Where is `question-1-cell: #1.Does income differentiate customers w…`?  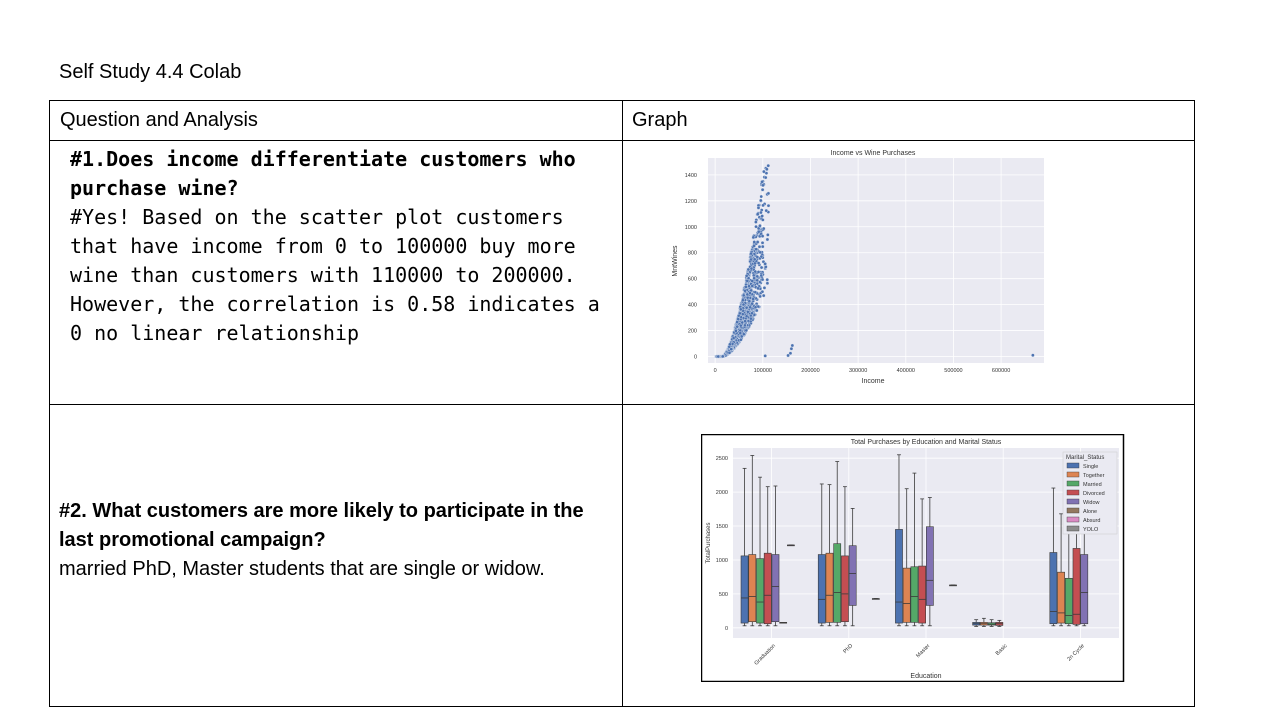 question-1-cell: #1.Does income differentiate customers w… is located at coordinates (335, 246).